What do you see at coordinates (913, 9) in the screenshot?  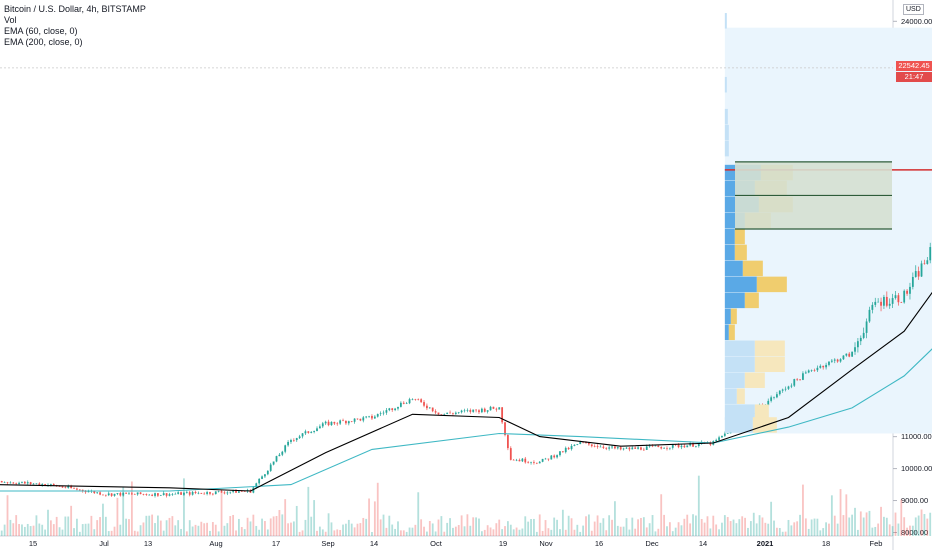 I see `currency-label: USD` at bounding box center [913, 9].